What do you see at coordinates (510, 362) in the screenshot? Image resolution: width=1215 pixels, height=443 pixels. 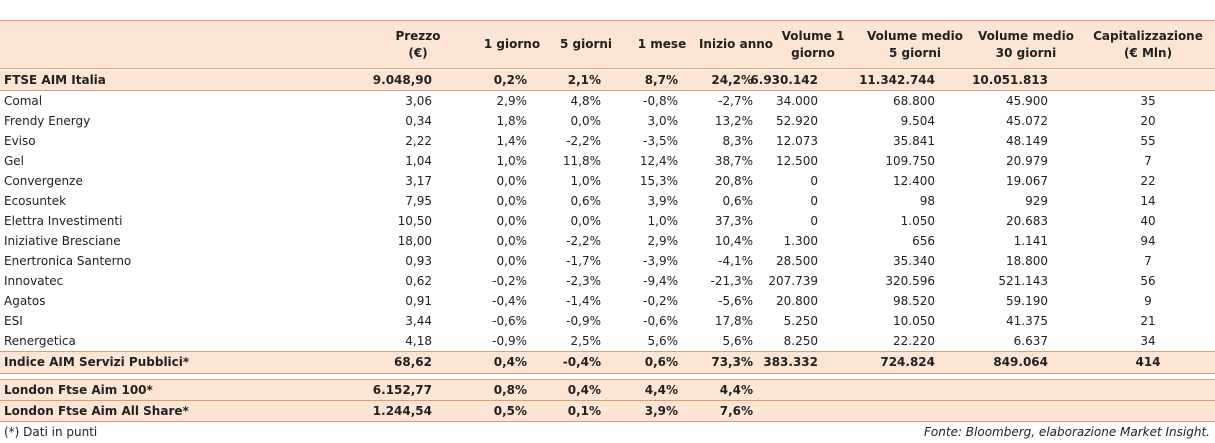 I see `cell-value: 0,4%` at bounding box center [510, 362].